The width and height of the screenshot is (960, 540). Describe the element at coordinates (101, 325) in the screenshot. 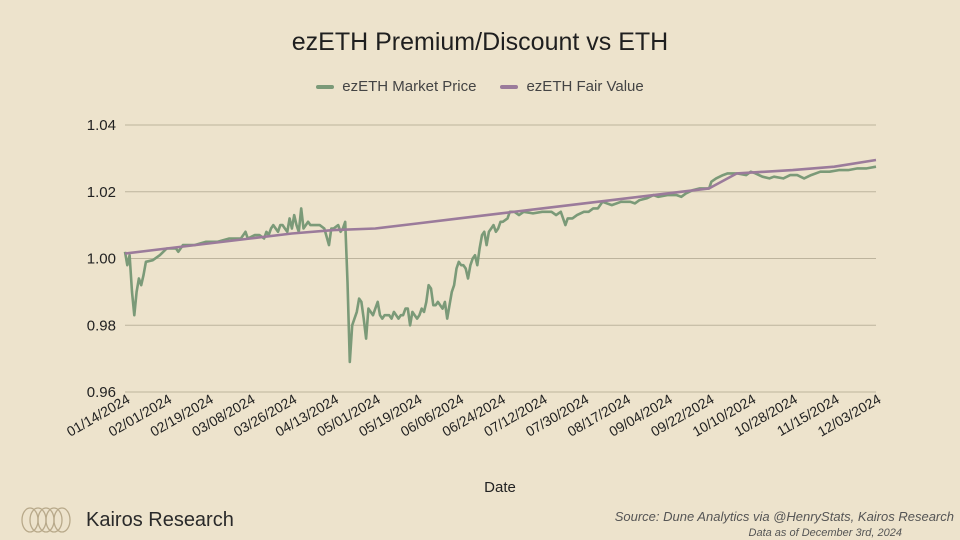

I see `y-tick-label: 0.98` at that location.